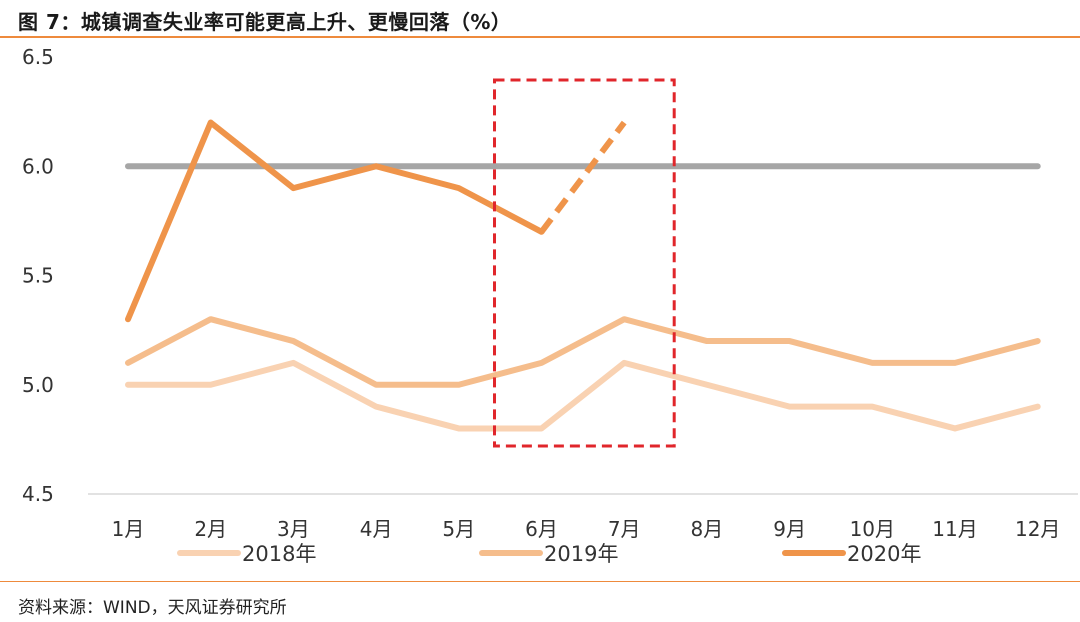 This screenshot has width=1080, height=622. Describe the element at coordinates (38, 166) in the screenshot. I see `y-tick-label: 6.0` at that location.